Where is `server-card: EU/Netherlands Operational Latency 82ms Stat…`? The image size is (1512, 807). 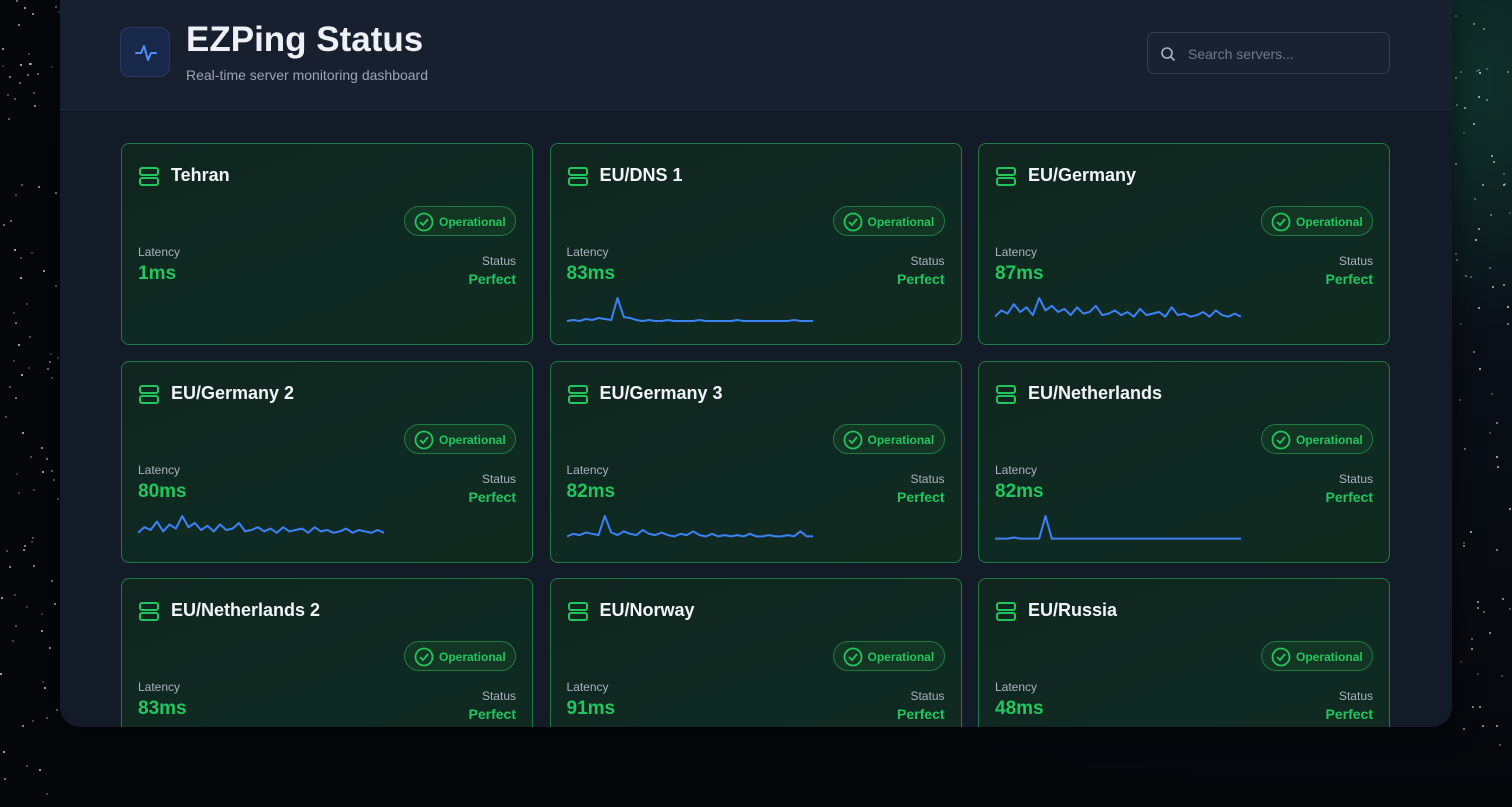
server-card: EU/Netherlands Operational Latency 82ms Stat… is located at coordinates (1184, 461).